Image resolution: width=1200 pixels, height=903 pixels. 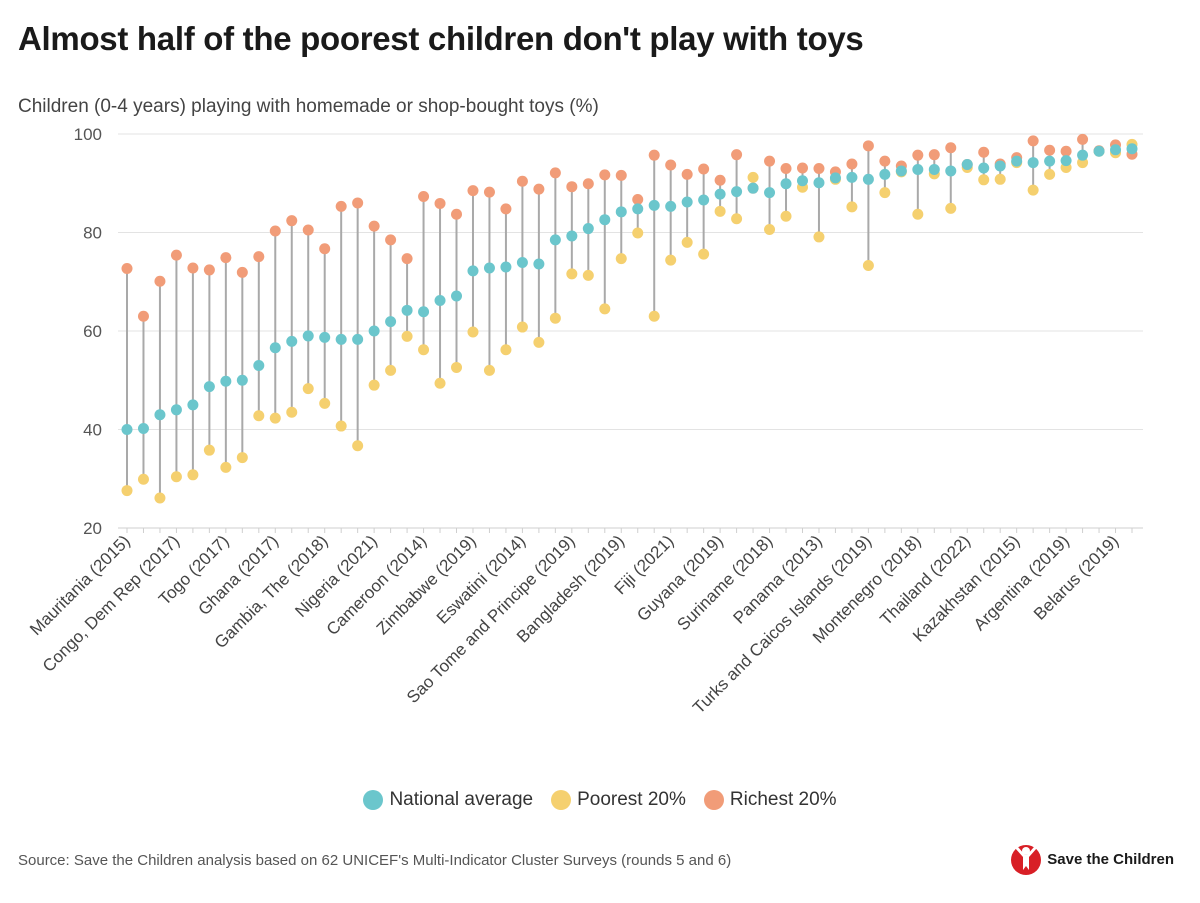 I want to click on legend-item-national-average: National average, so click(x=448, y=800).